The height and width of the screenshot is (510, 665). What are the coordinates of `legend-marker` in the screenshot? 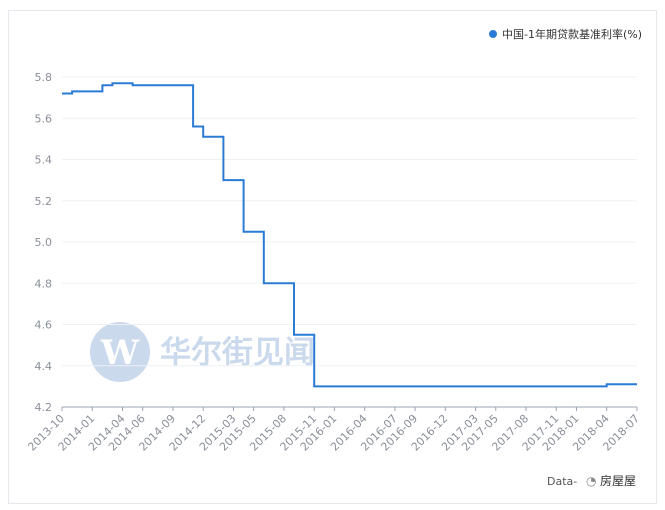 It's located at (493, 34).